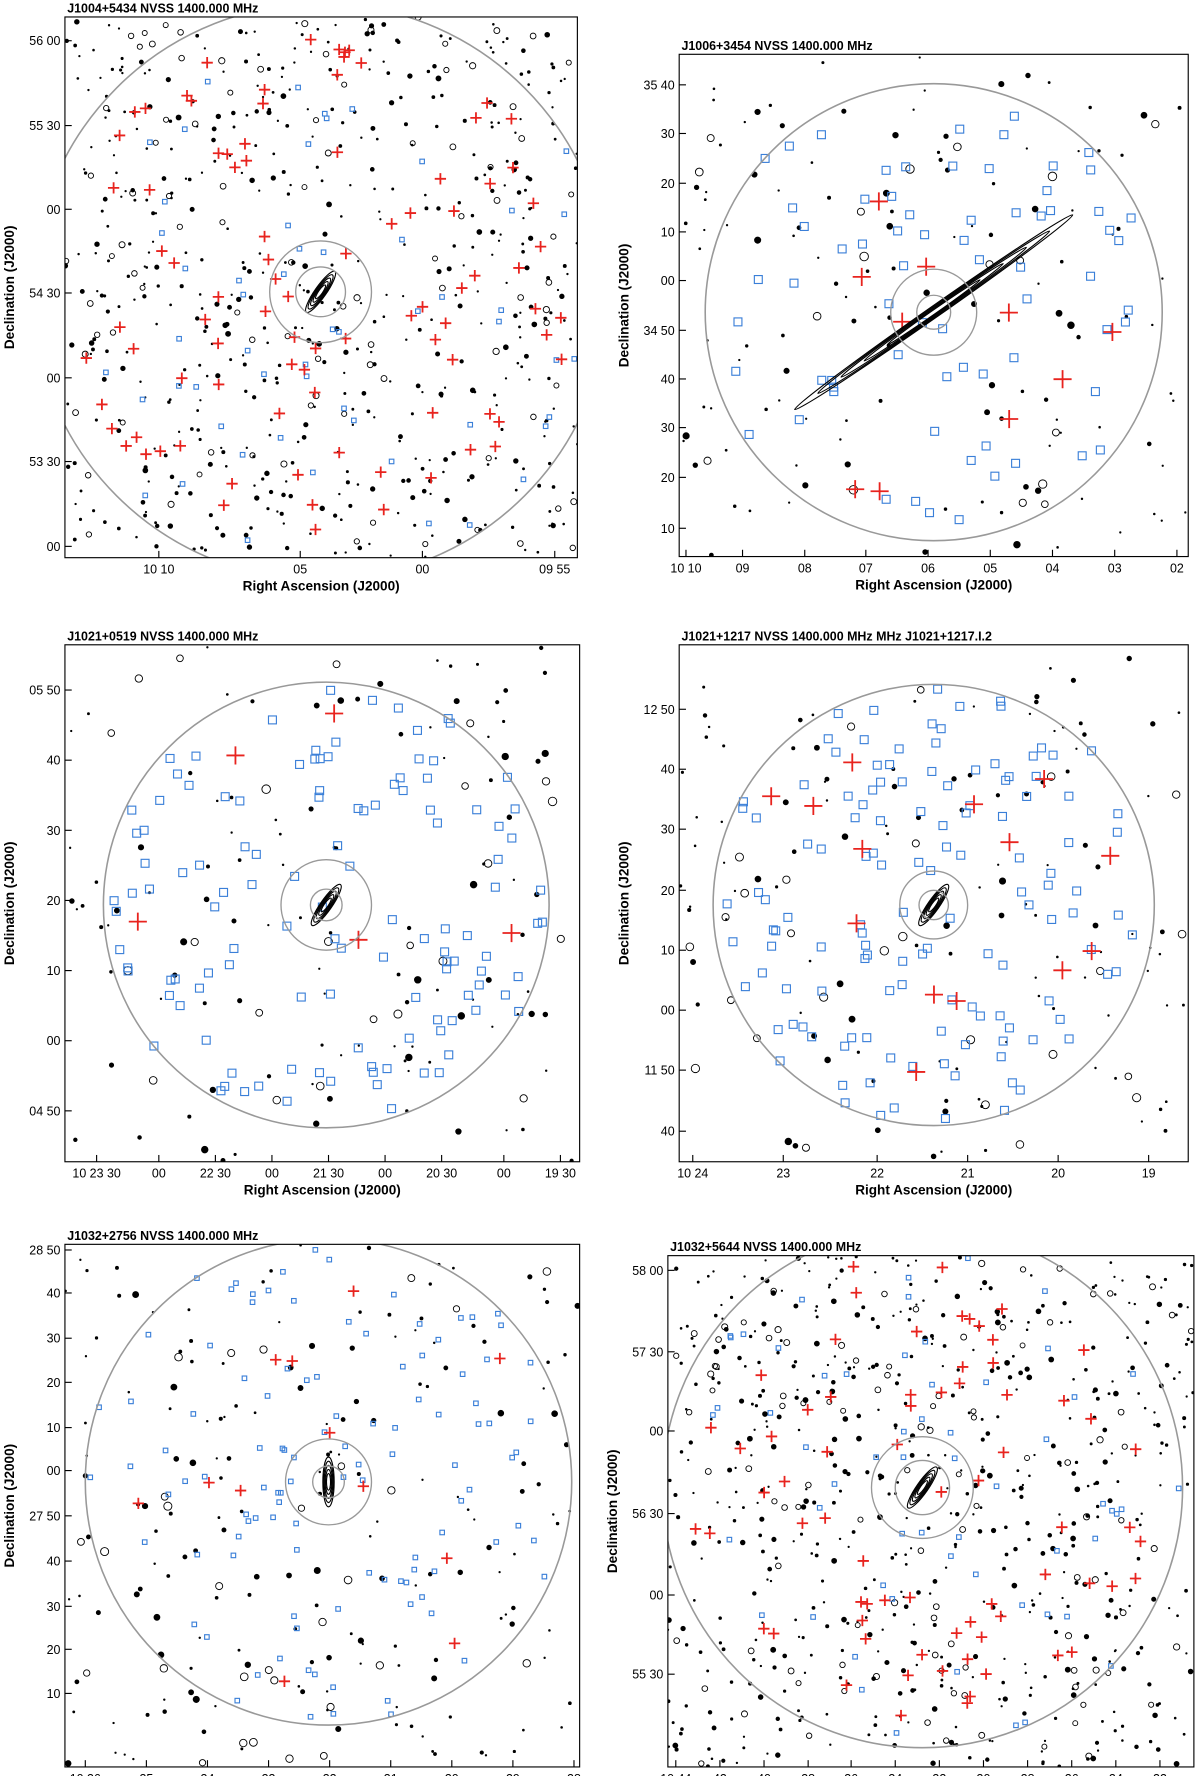  Describe the element at coordinates (328, 1482) in the screenshot. I see `contour` at that location.